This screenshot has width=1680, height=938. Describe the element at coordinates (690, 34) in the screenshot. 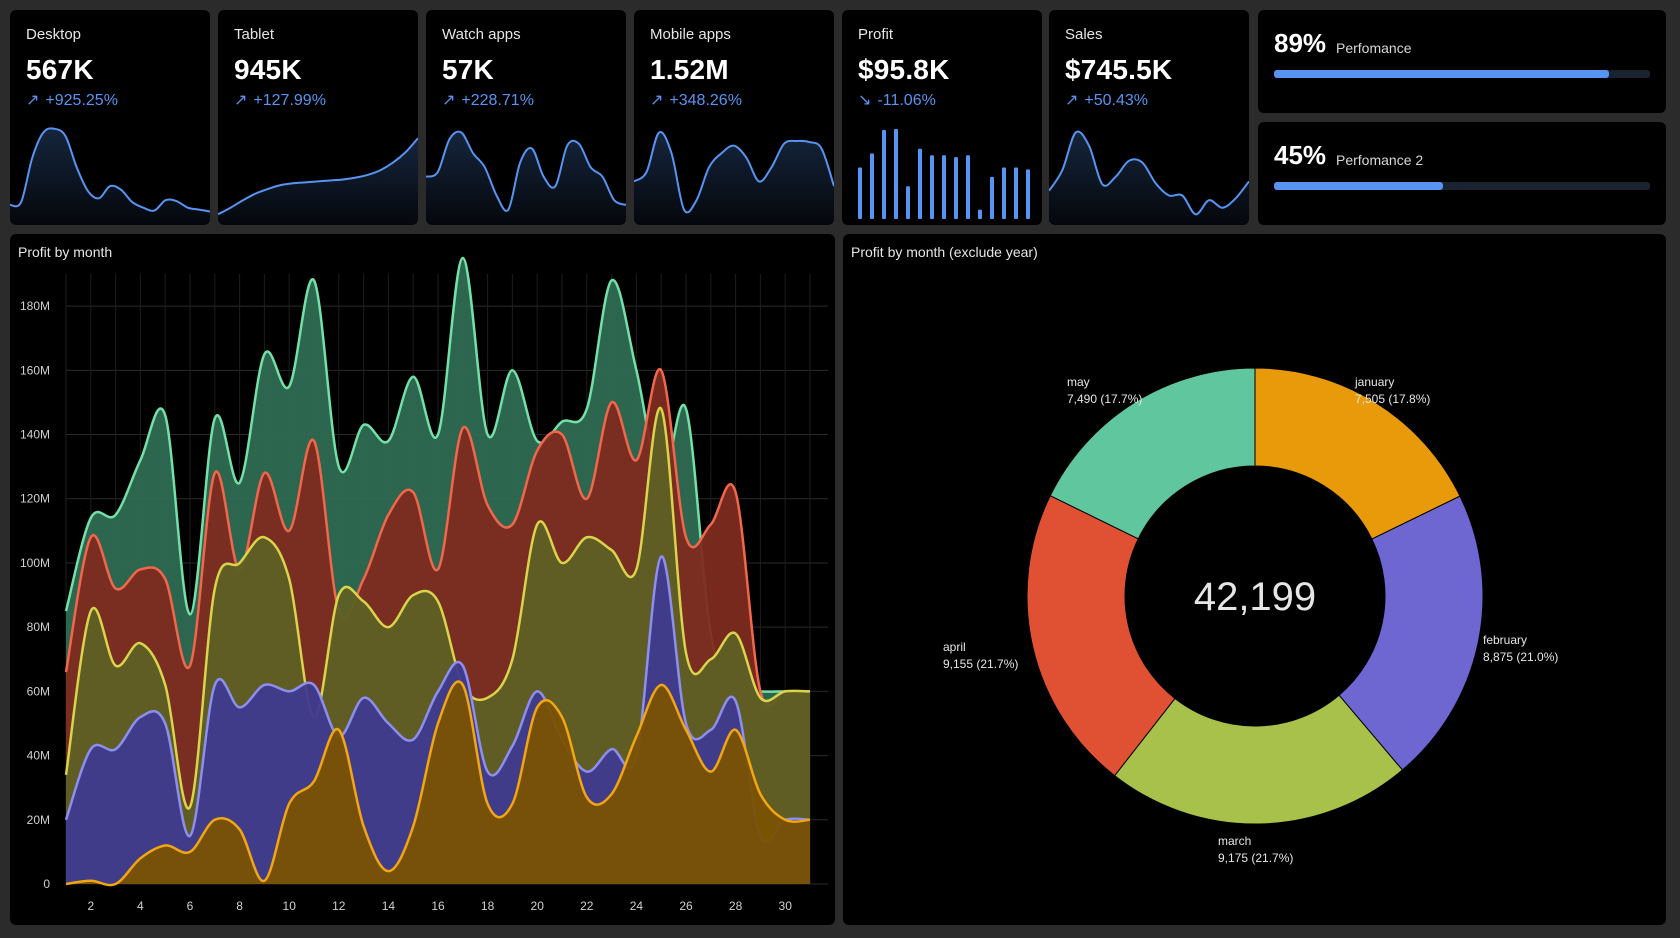

I see `stat-title: Mobile apps` at that location.